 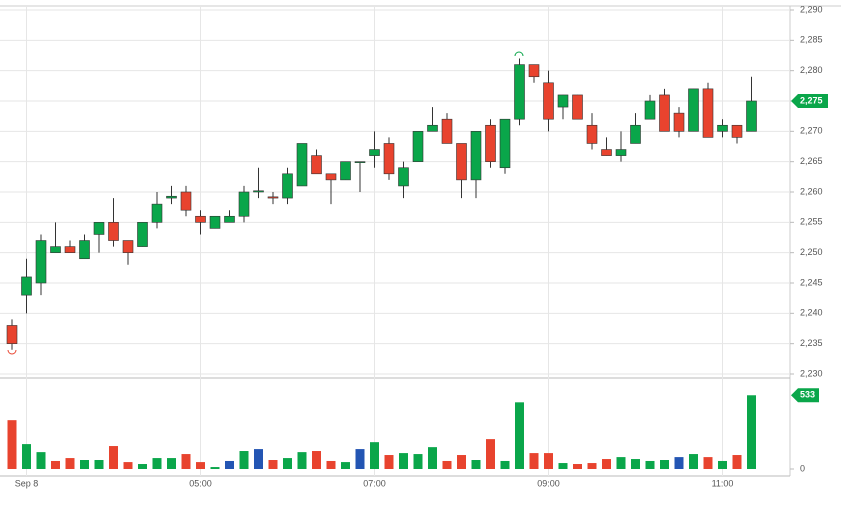 I want to click on low-marker, so click(x=12, y=352).